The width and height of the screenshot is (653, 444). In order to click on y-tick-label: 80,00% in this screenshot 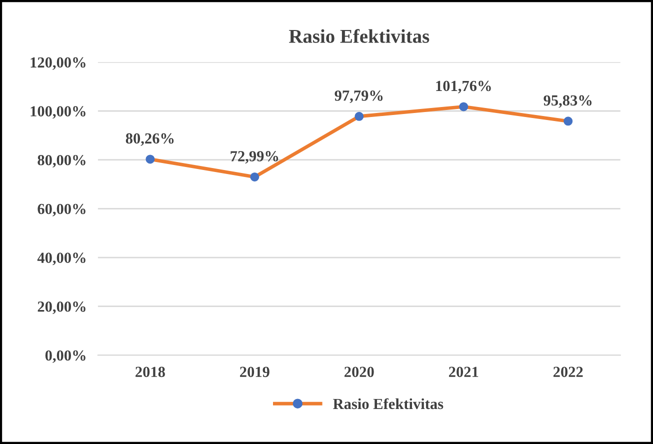, I will do `click(62, 161)`.